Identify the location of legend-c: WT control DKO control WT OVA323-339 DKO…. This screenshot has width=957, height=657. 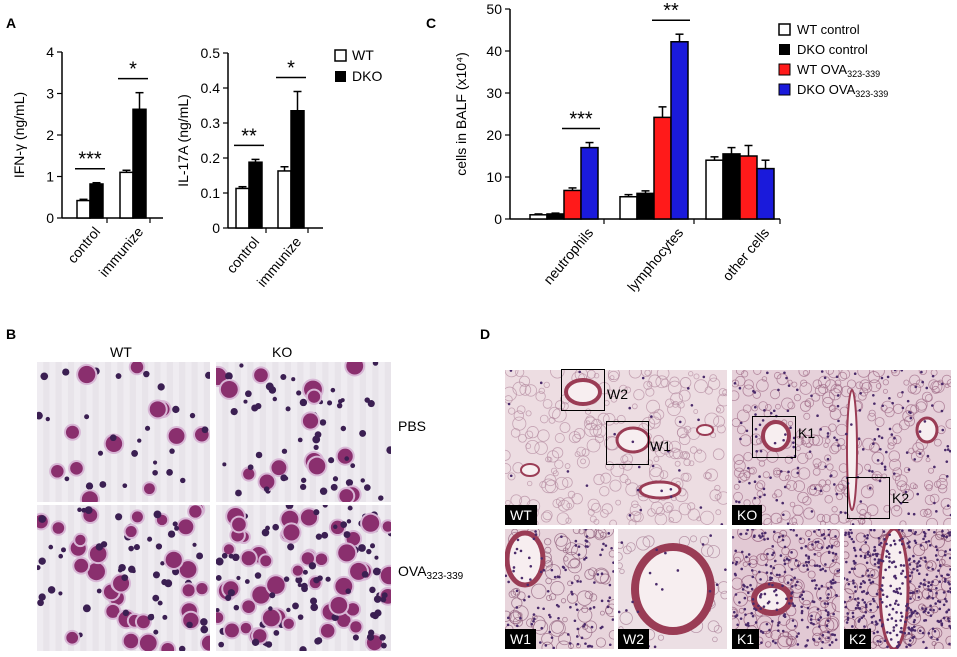
(833, 60).